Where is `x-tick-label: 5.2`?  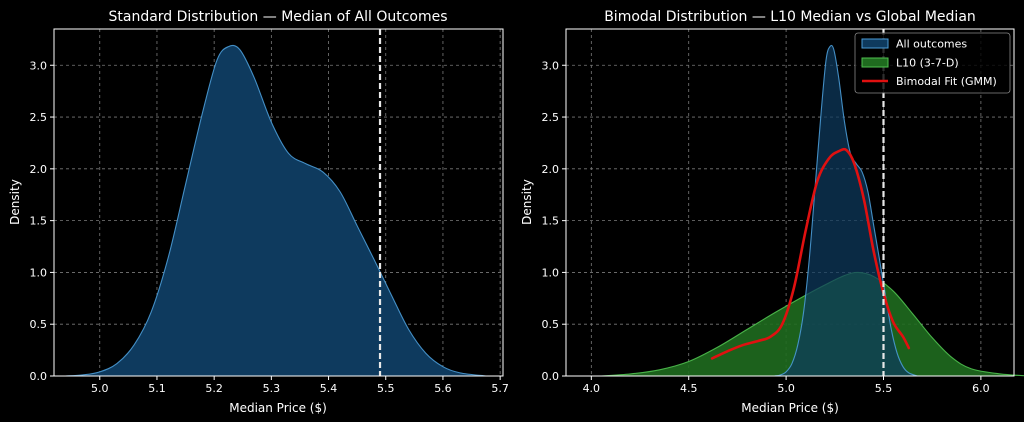 x-tick-label: 5.2 is located at coordinates (214, 388).